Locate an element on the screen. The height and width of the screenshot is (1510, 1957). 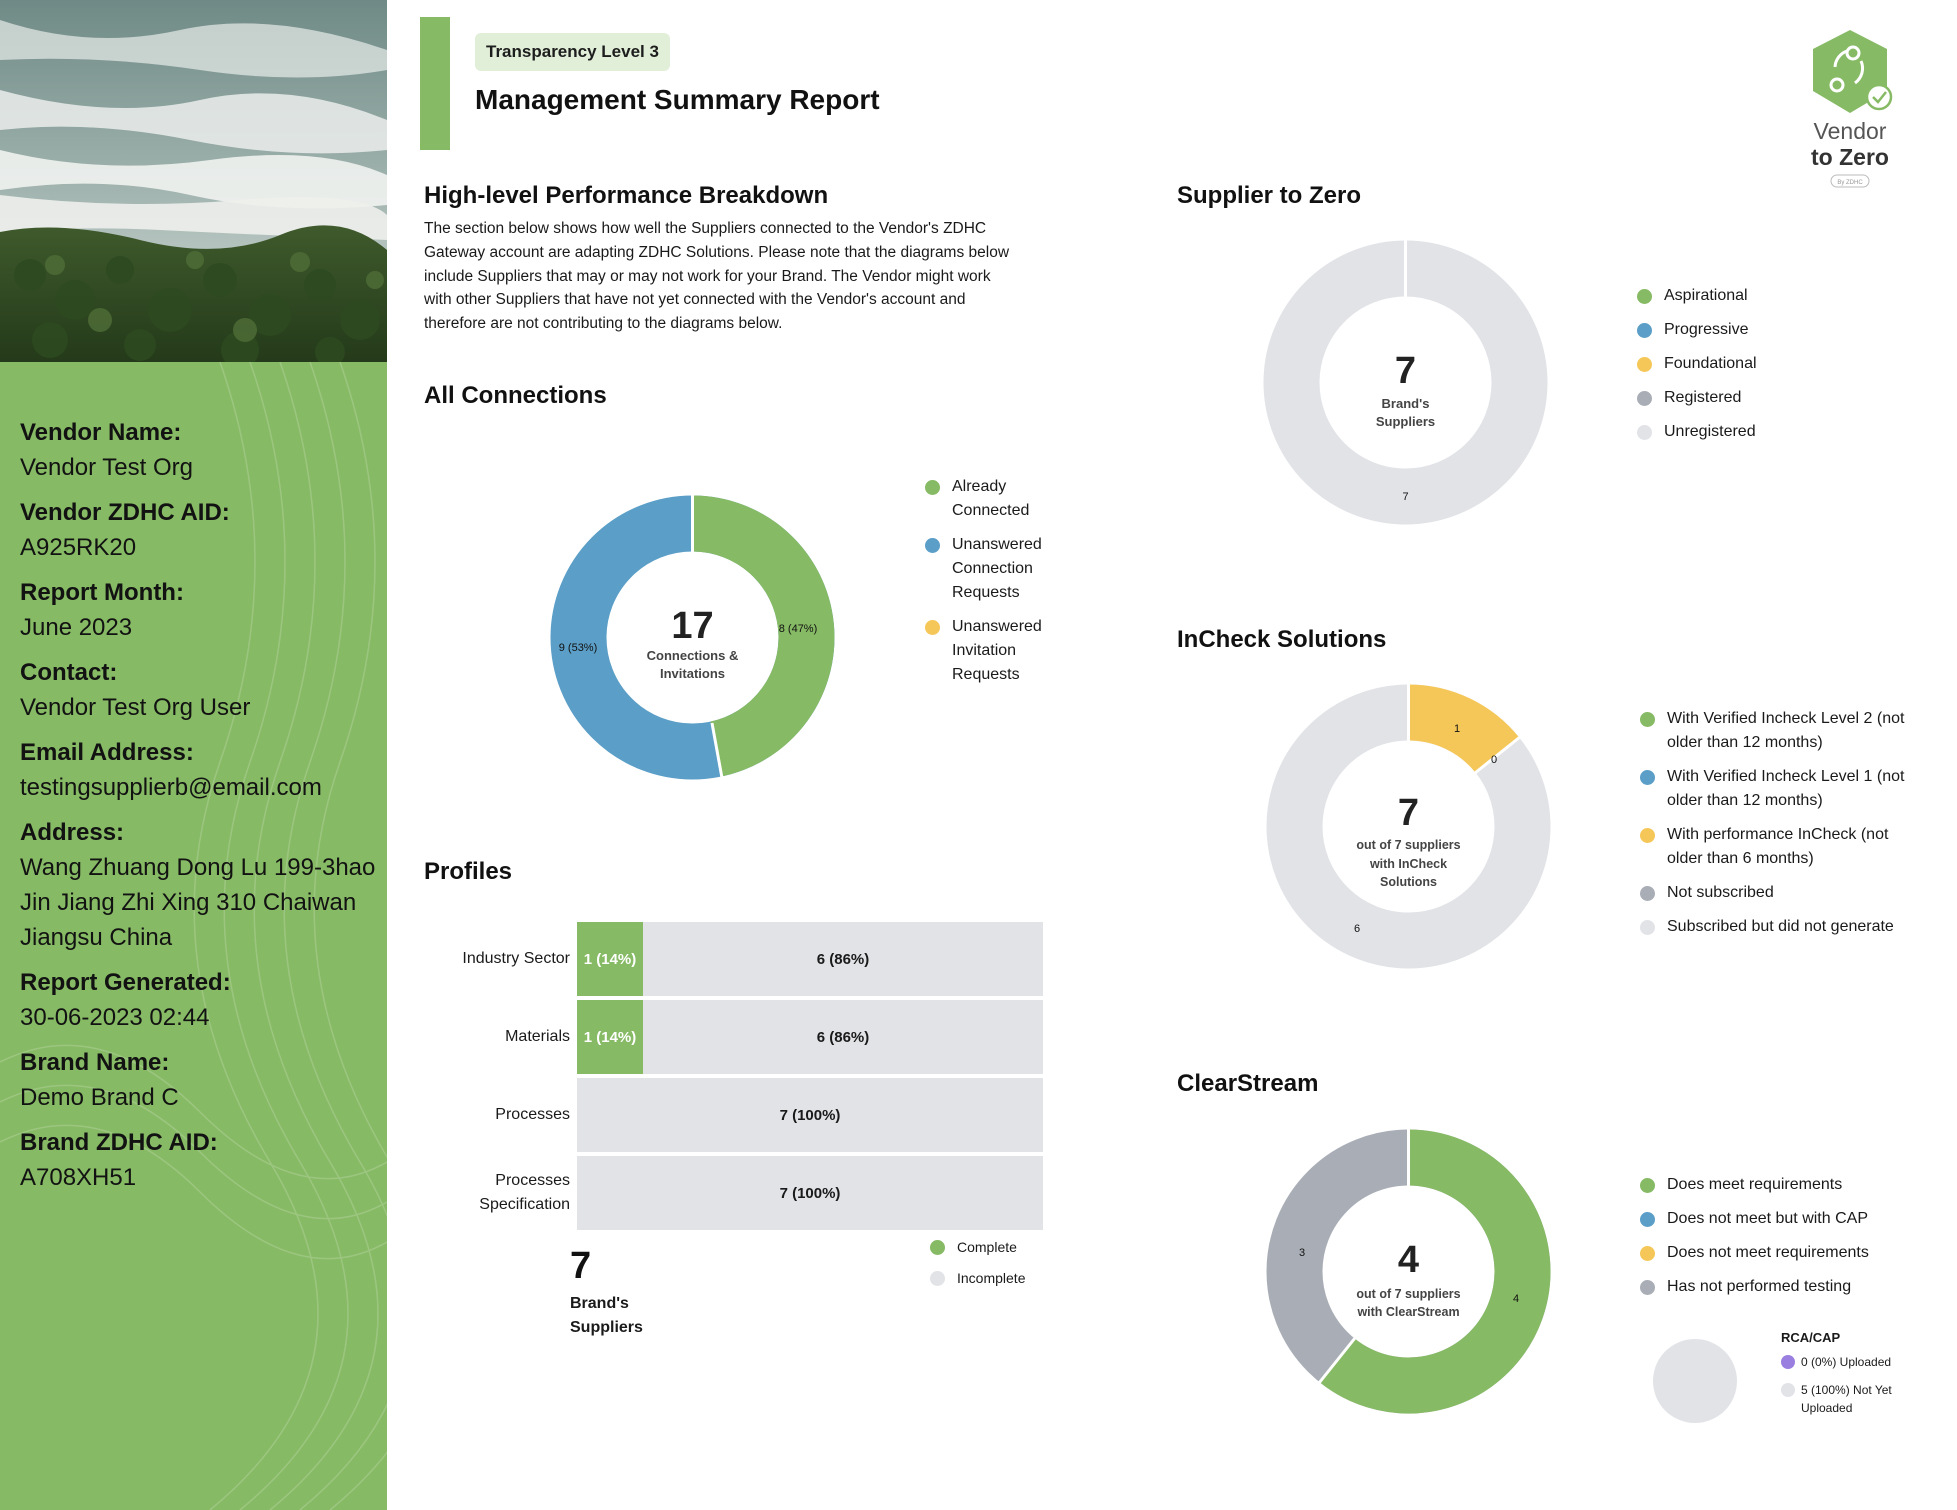
legend-not-meet-with-cap: Does not meet but with CAP is located at coordinates (1780, 1219).